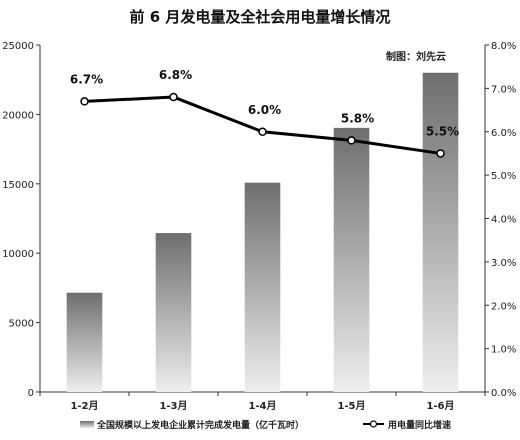 Image resolution: width=520 pixels, height=440 pixels. I want to click on x-tick-label: 1-3月, so click(173, 406).